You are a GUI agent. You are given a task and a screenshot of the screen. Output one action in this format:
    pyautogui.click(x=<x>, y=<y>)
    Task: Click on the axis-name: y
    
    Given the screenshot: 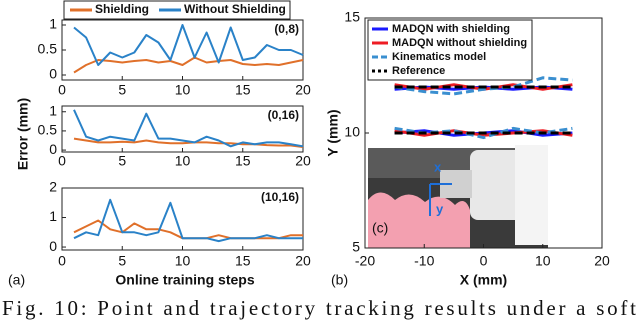 What is the action you would take?
    pyautogui.click(x=440, y=208)
    